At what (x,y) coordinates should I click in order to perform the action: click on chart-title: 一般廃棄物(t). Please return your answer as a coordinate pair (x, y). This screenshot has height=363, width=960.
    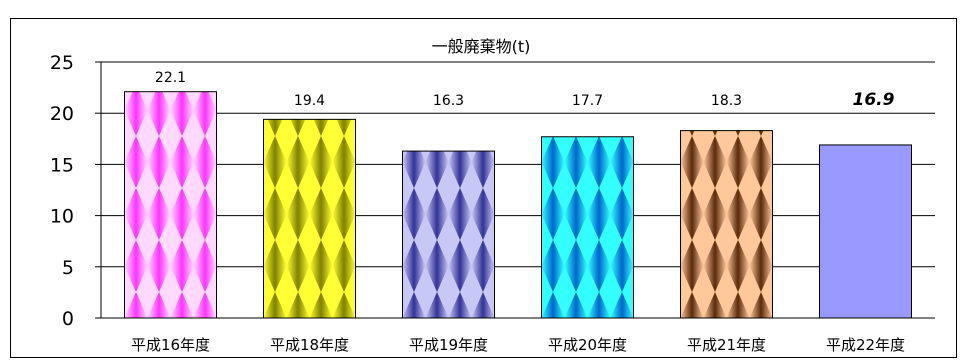
    Looking at the image, I should click on (481, 46).